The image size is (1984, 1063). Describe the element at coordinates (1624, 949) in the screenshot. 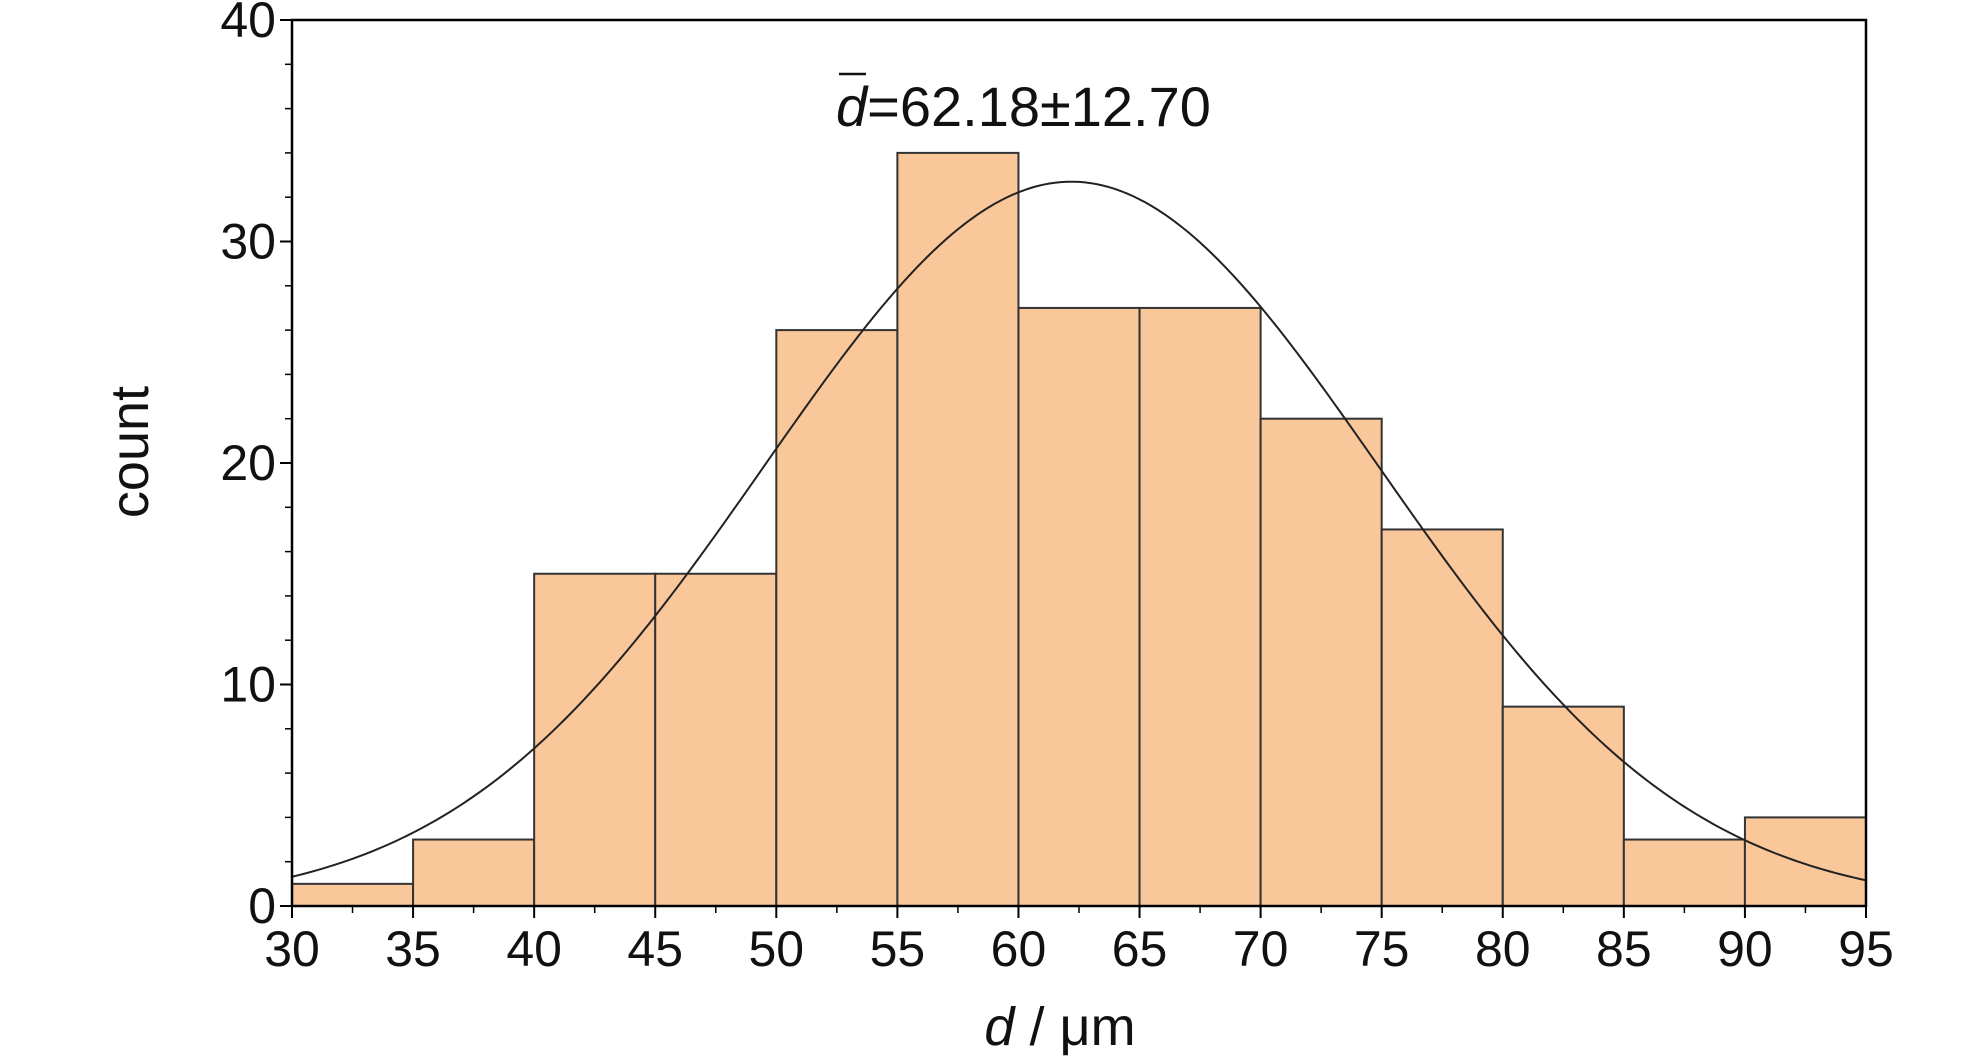

I see `x-tick-label: 85` at that location.